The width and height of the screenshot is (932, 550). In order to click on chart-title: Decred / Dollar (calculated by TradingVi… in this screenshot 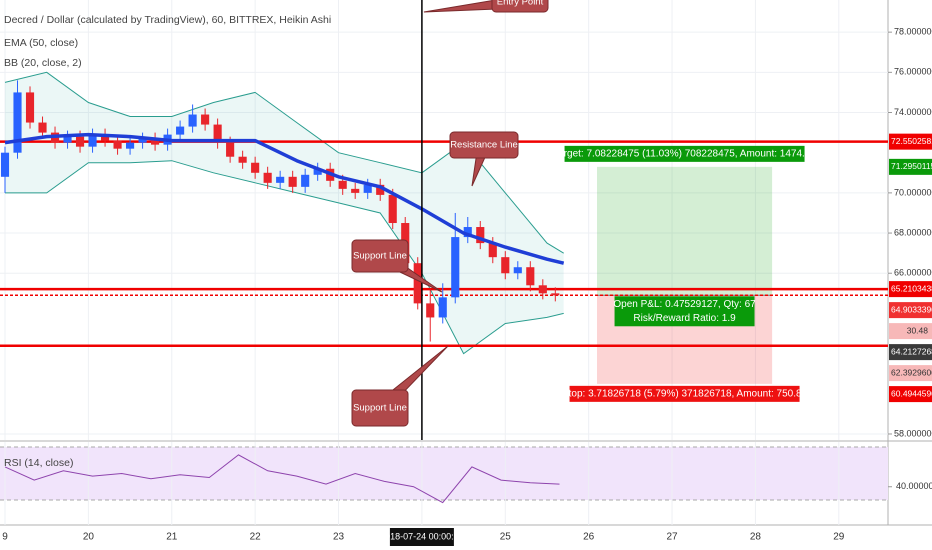, I will do `click(167, 20)`.